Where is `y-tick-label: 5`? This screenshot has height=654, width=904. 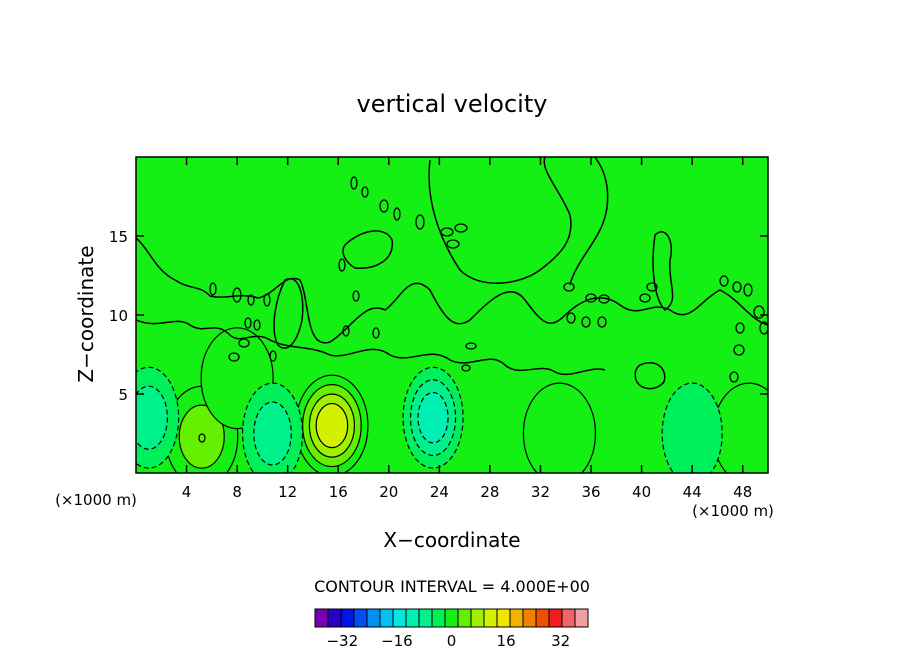 y-tick-label: 5 is located at coordinates (123, 395).